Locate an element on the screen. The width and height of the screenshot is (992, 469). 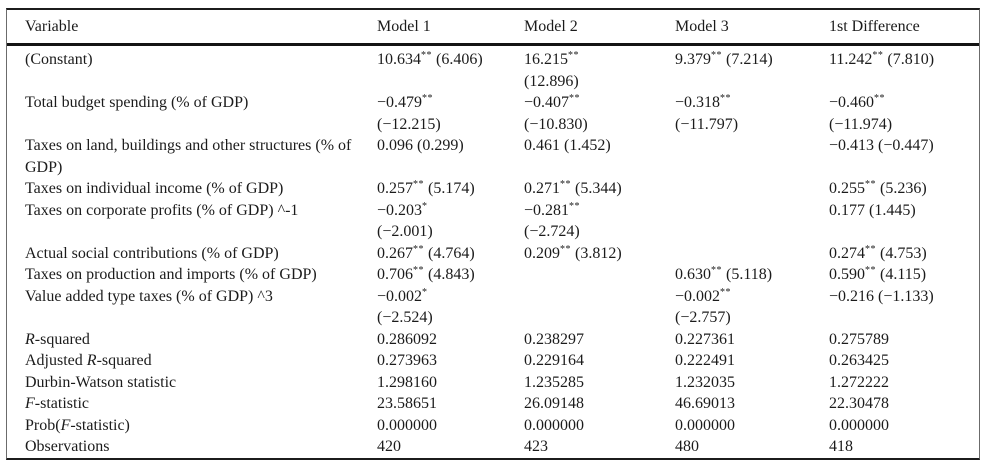
t-statistic: (−2.757) is located at coordinates (703, 317).